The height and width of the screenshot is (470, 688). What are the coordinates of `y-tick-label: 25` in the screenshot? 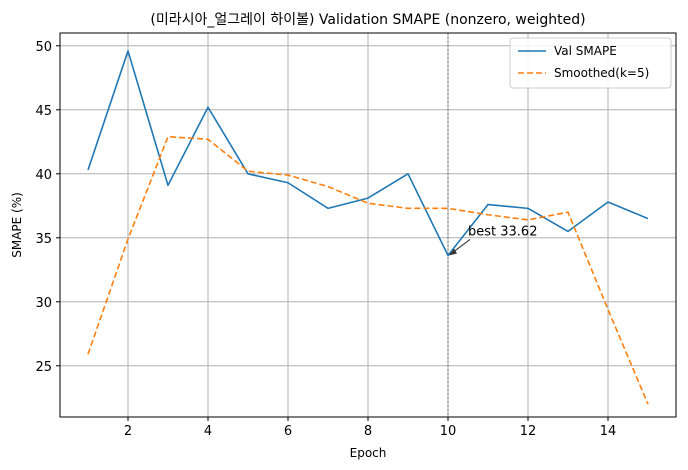 It's located at (43, 367).